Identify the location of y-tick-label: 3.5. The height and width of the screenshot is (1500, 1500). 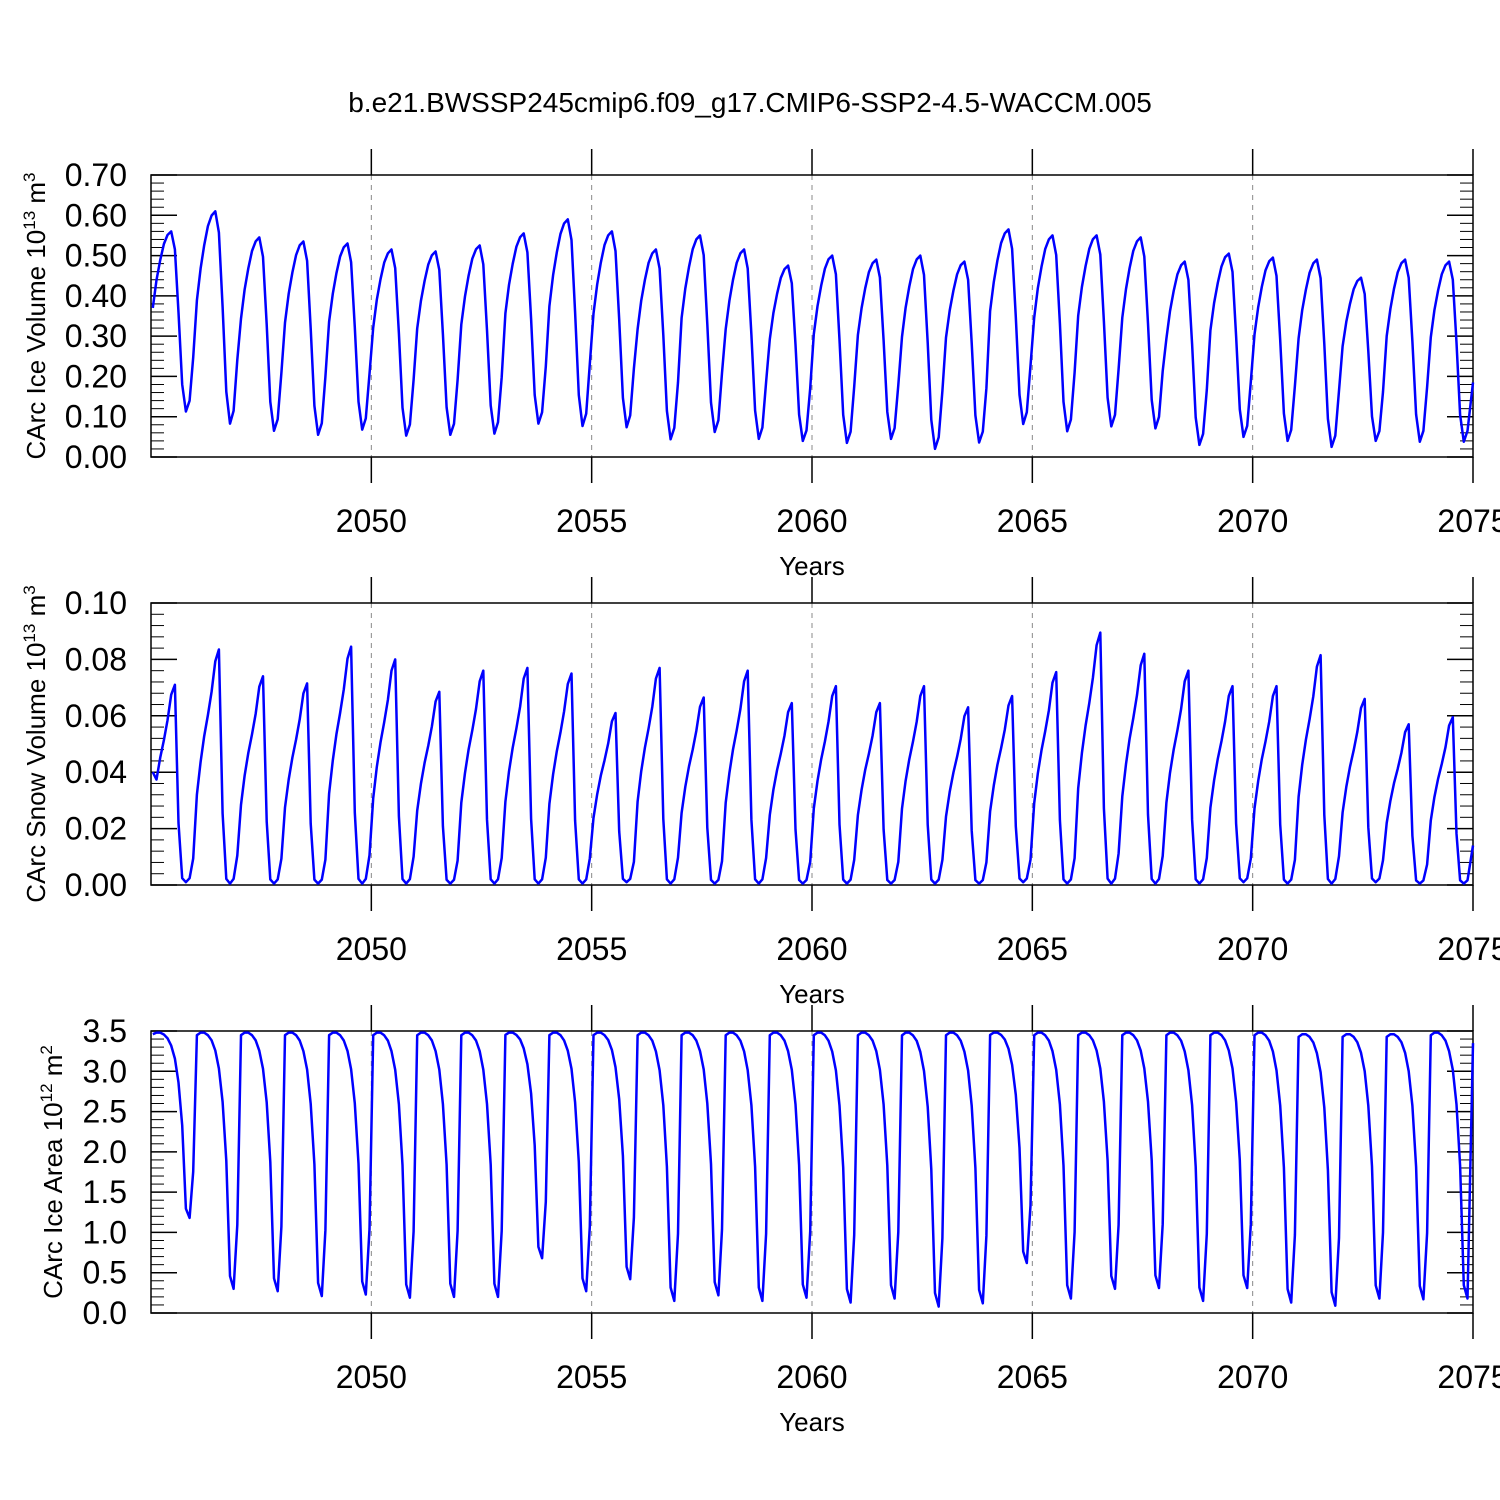
(105, 1031).